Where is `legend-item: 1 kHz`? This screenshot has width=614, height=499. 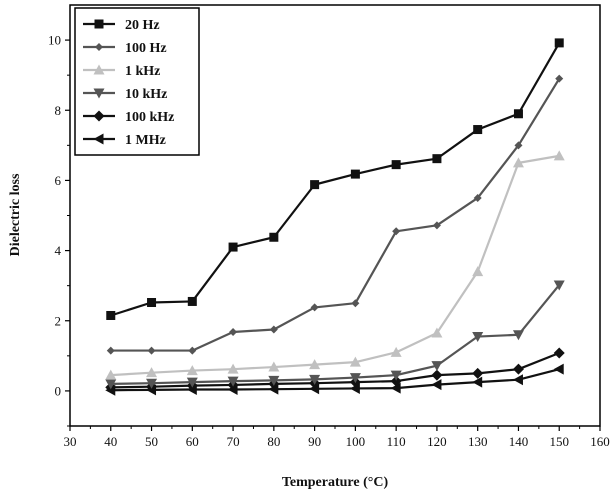 legend-item: 1 kHz is located at coordinates (121, 71).